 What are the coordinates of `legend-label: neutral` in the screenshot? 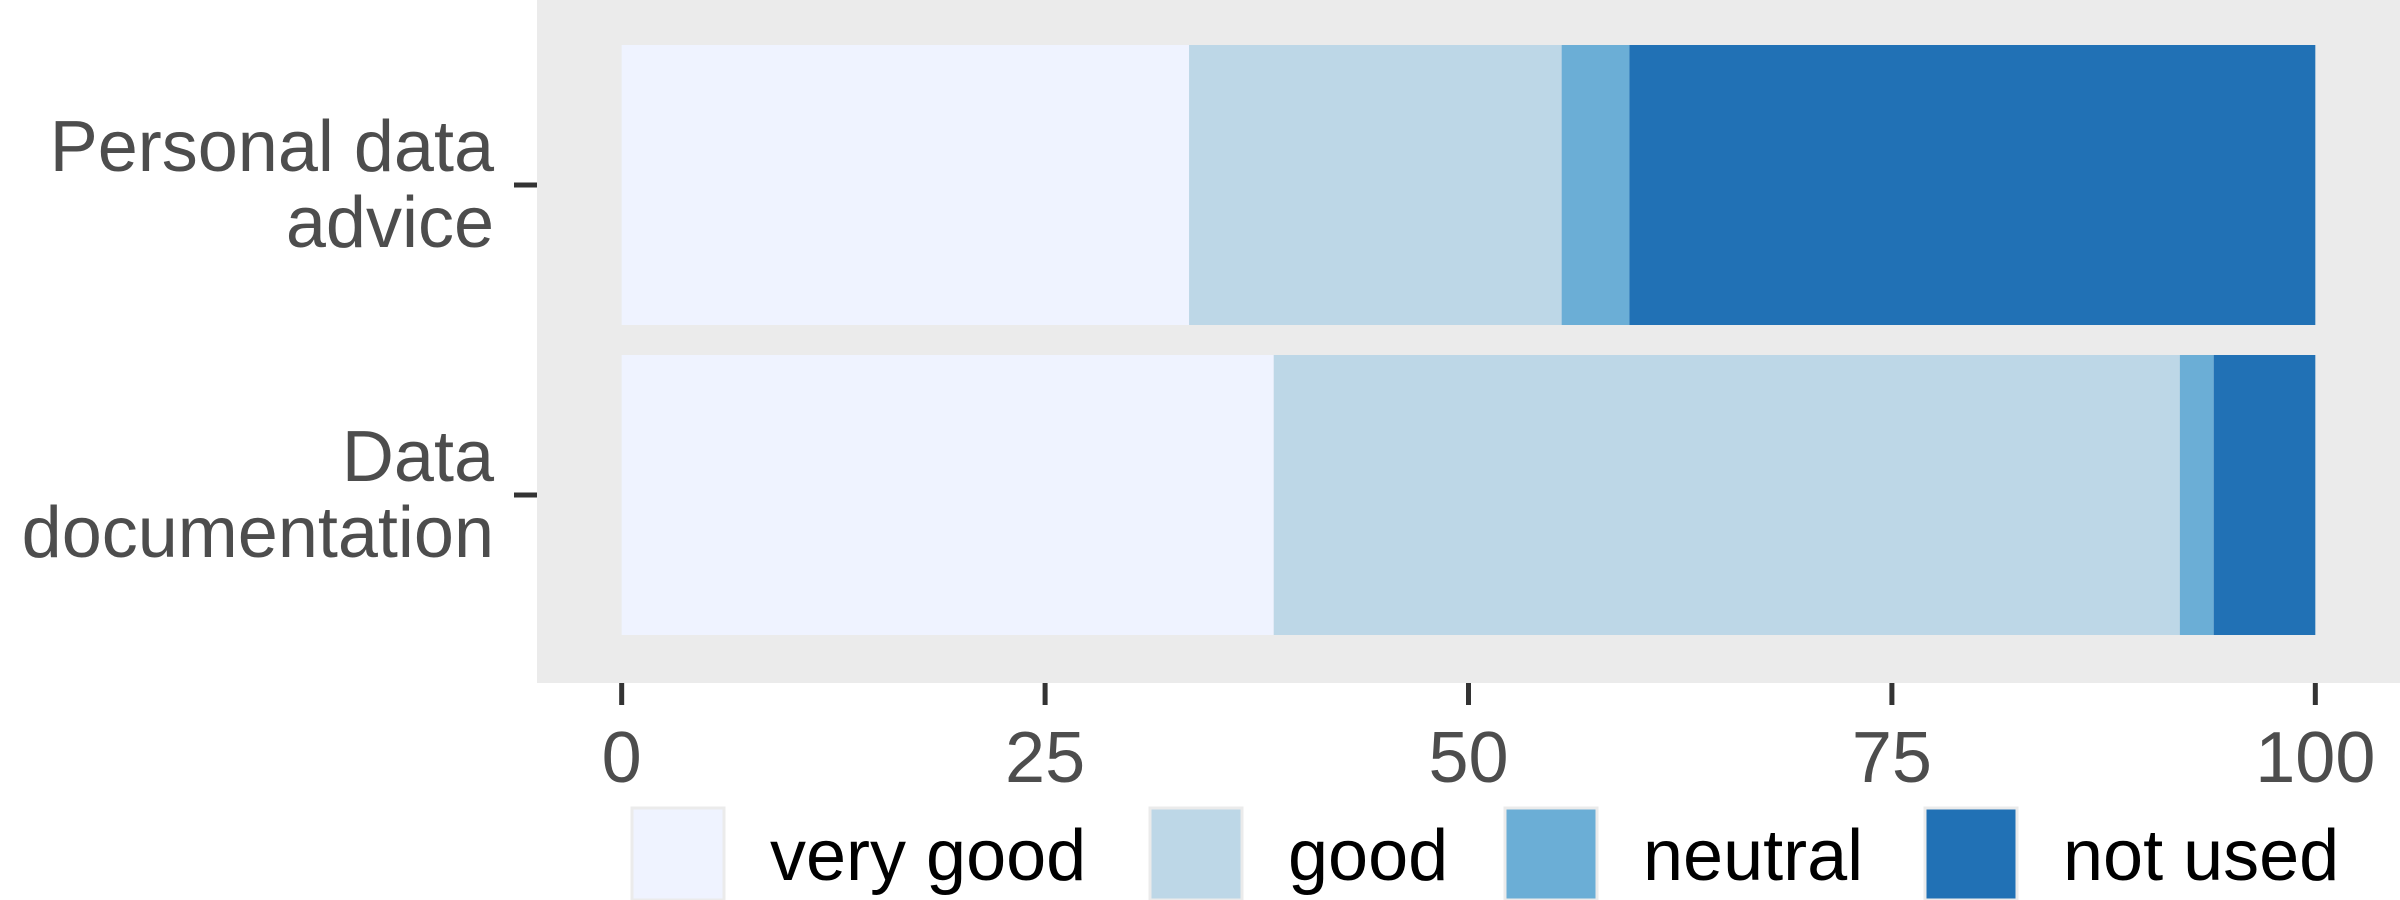 It's located at (1753, 856).